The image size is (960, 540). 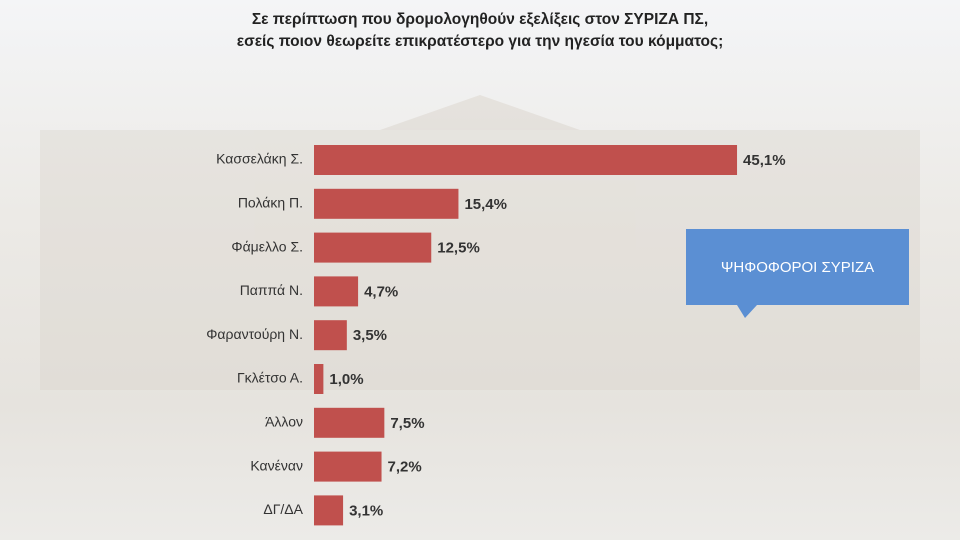 What do you see at coordinates (267, 246) in the screenshot?
I see `category-label: Φάμελλο Σ.` at bounding box center [267, 246].